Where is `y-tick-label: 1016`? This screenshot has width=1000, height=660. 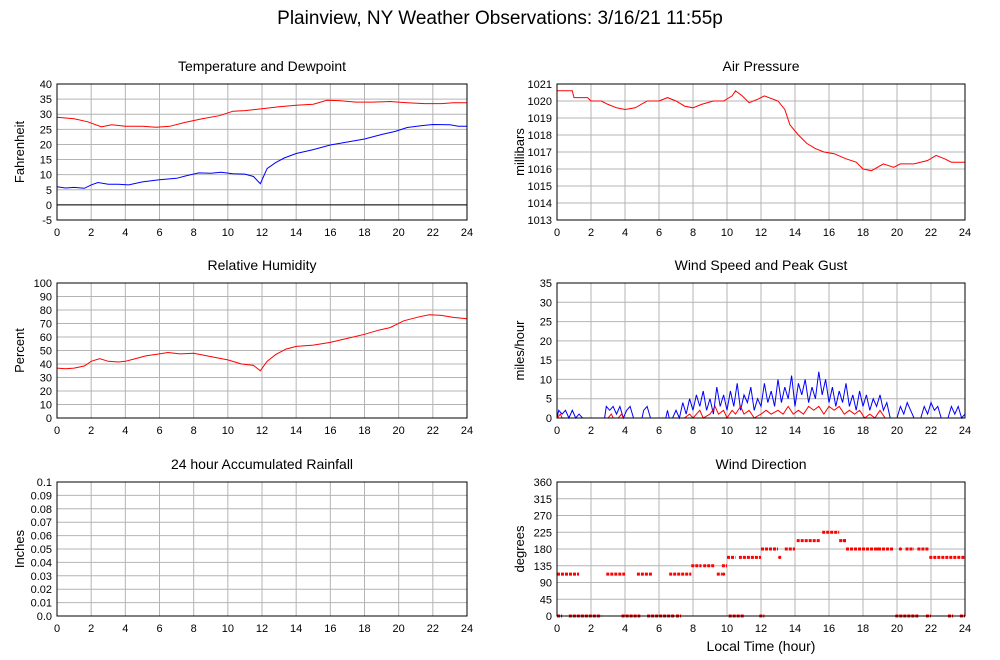
y-tick-label: 1016 is located at coordinates (540, 170).